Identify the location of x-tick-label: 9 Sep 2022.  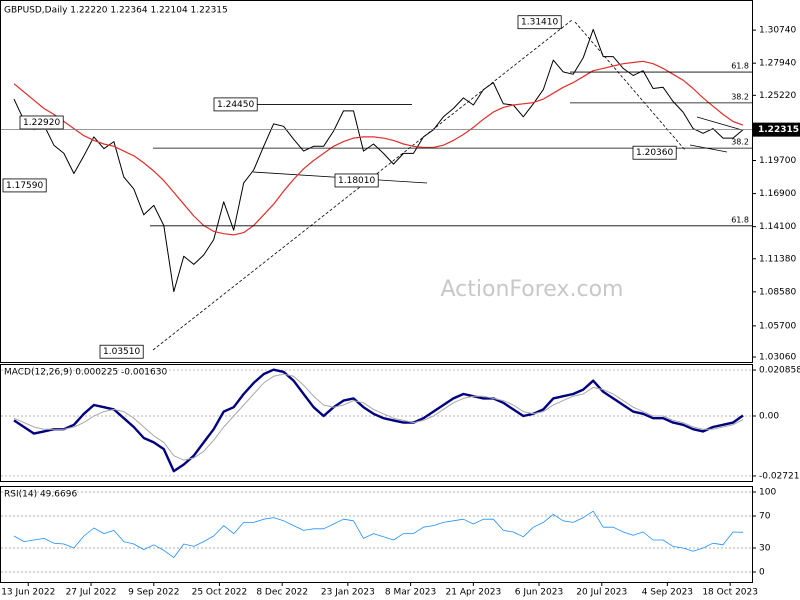
(153, 593).